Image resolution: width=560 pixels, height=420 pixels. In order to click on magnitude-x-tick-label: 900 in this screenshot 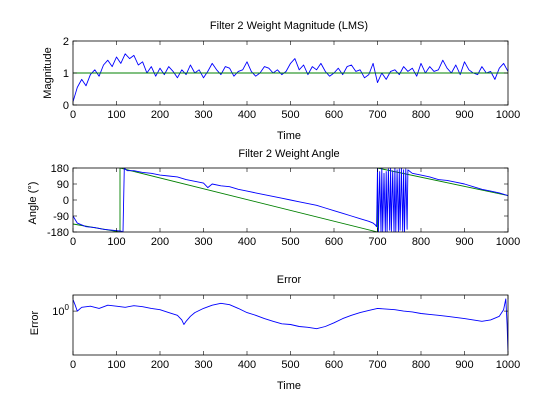, I will do `click(464, 115)`.